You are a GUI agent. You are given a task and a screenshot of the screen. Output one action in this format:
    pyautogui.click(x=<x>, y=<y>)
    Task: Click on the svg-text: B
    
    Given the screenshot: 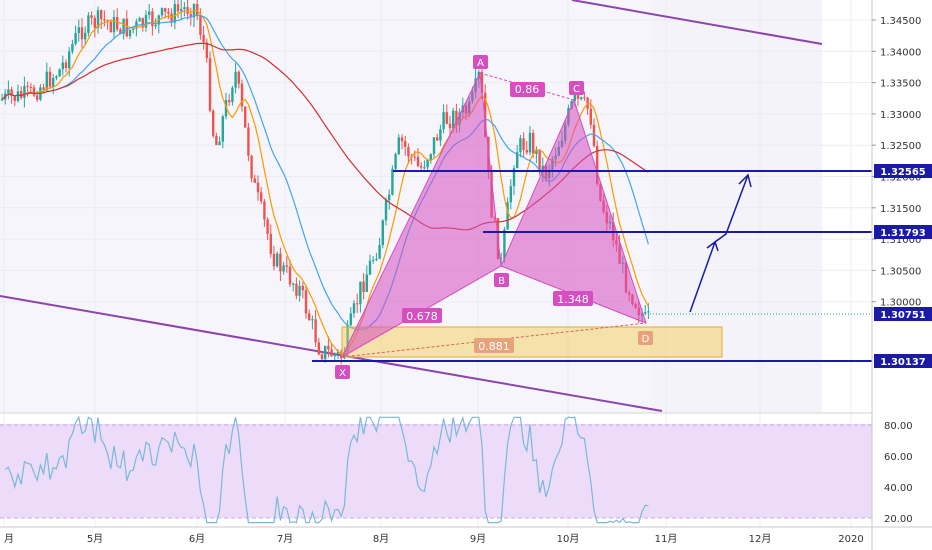 What is the action you would take?
    pyautogui.click(x=501, y=281)
    